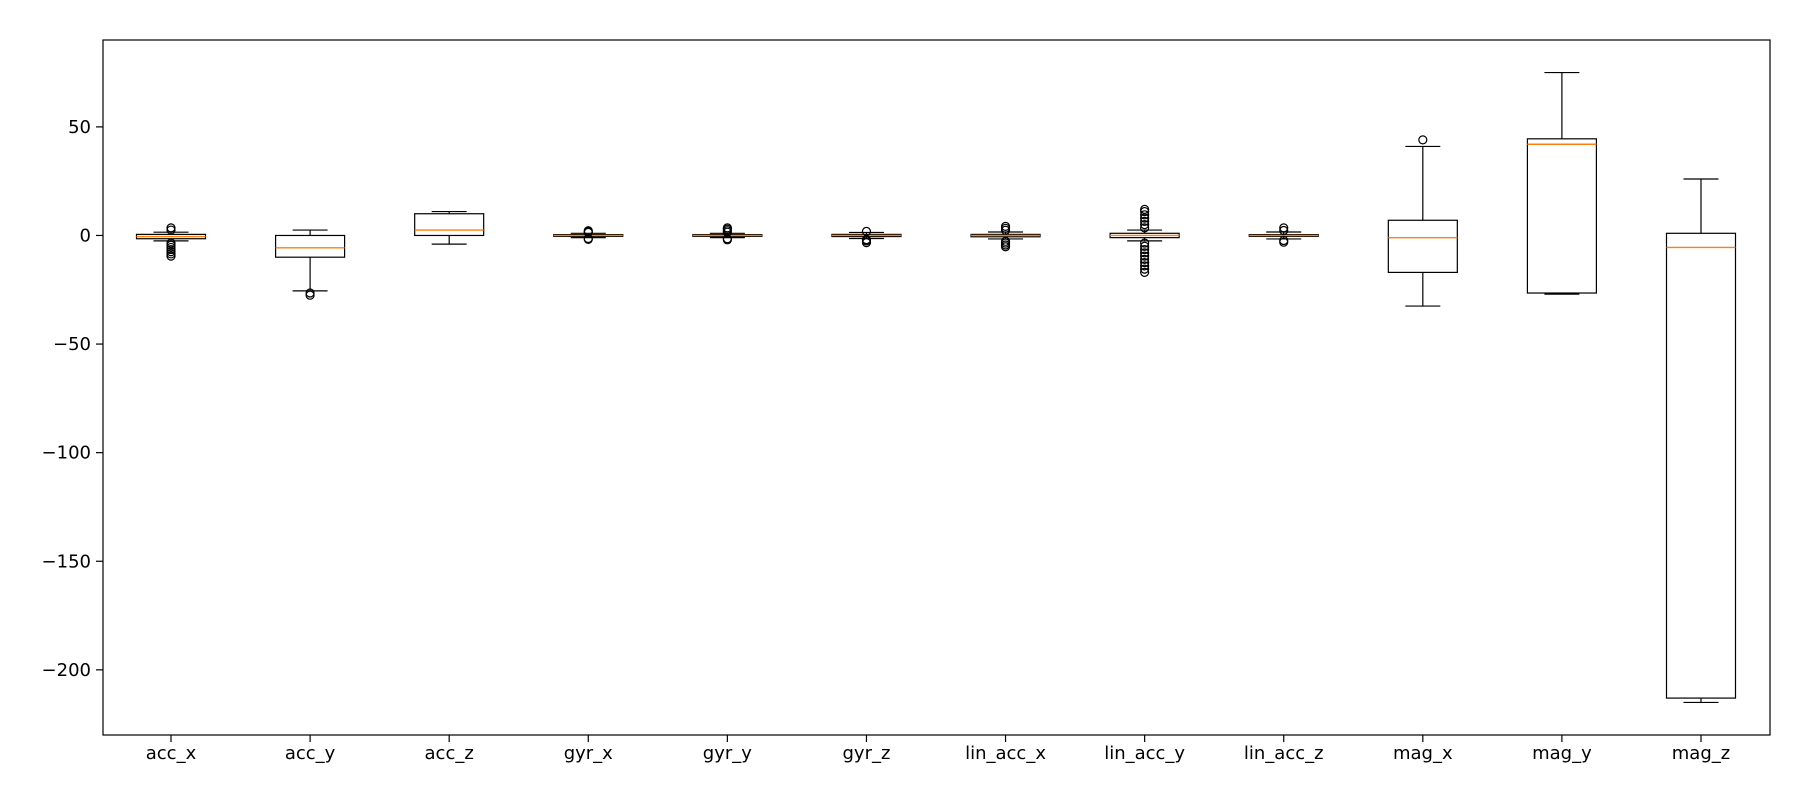  I want to click on box-mag_z, so click(1701, 441).